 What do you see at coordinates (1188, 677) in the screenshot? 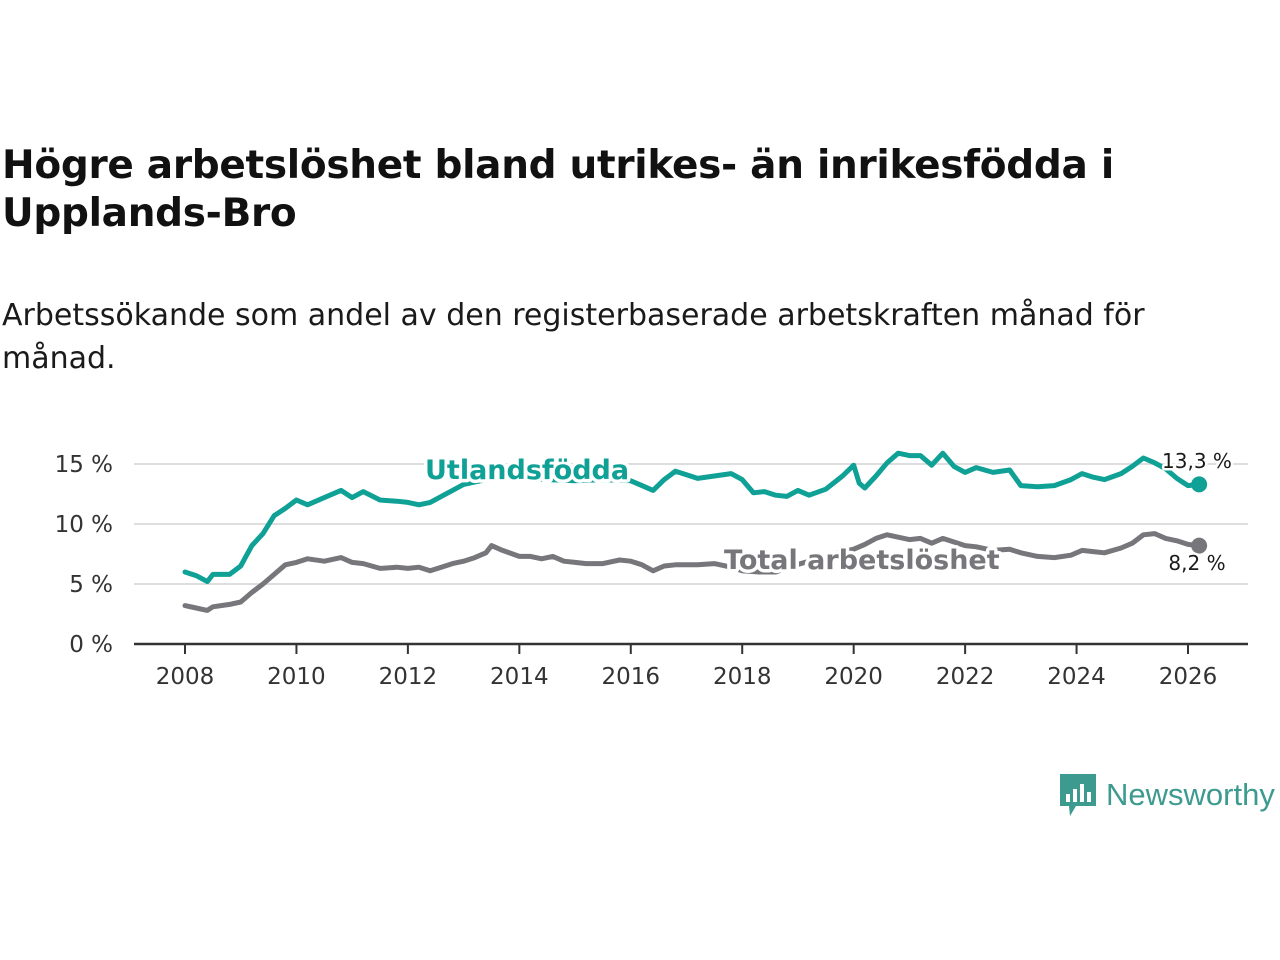
I see `x-tick-label: 2026` at bounding box center [1188, 677].